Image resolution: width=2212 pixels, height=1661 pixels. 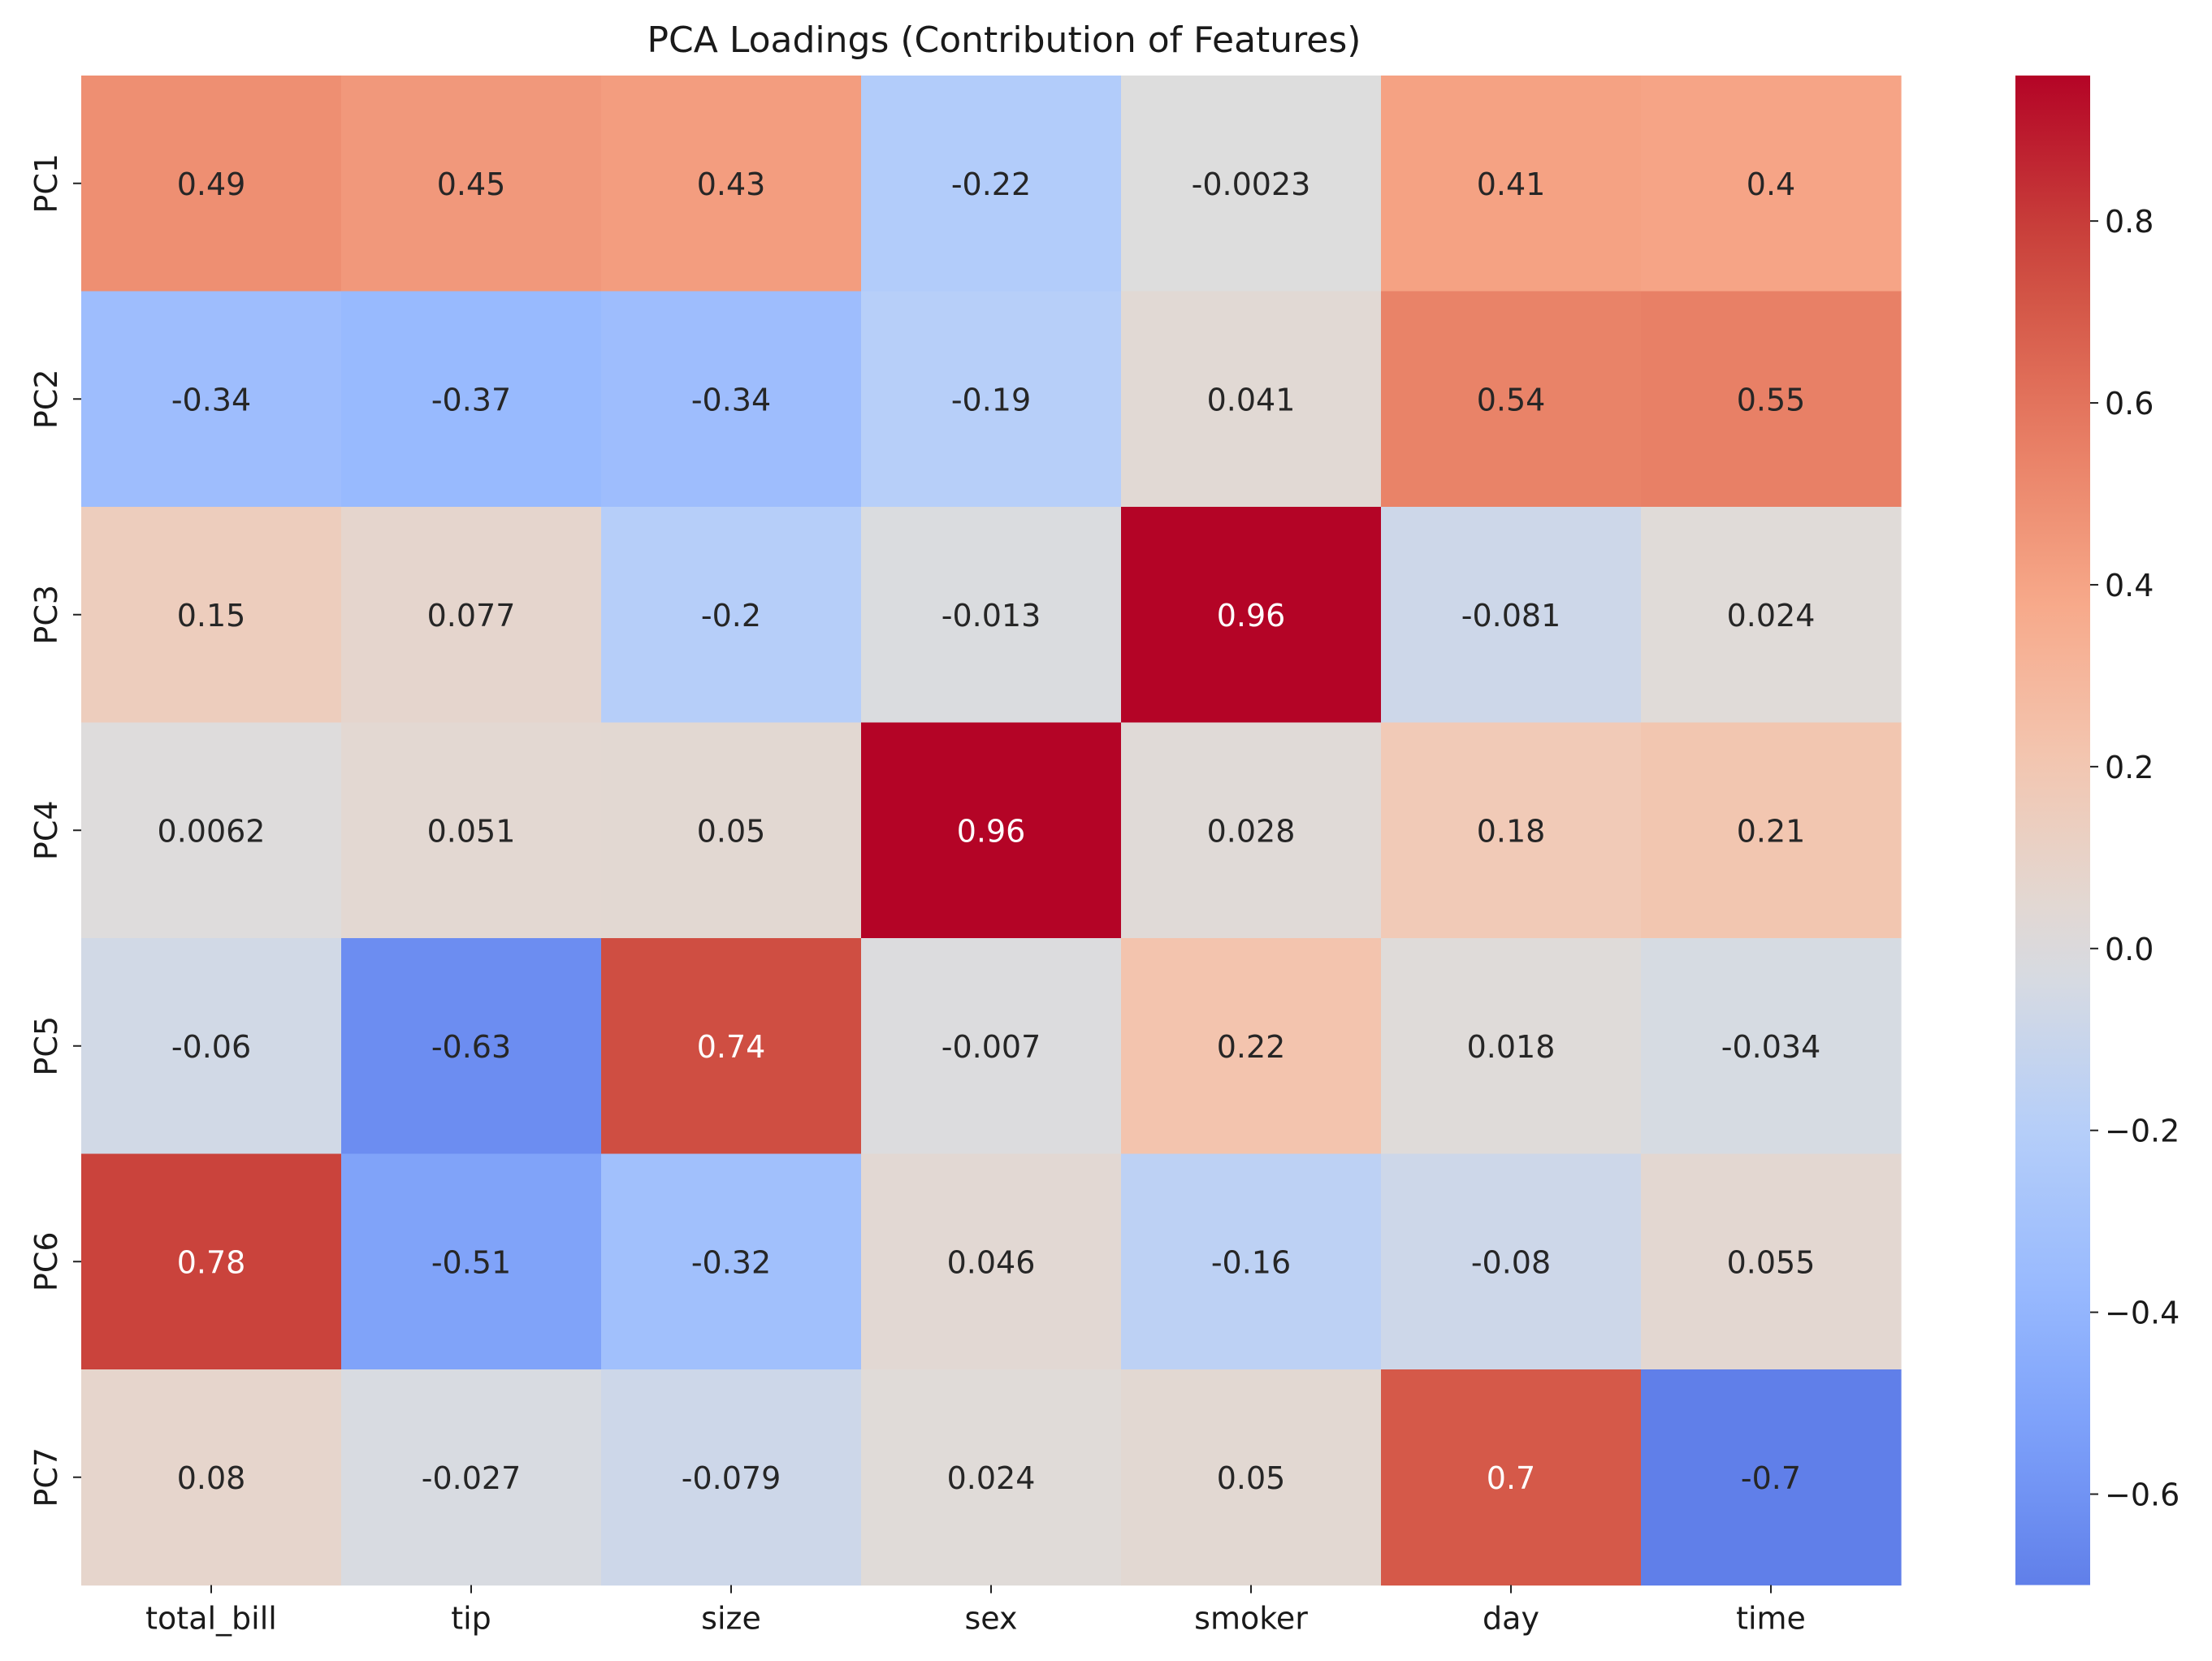 What do you see at coordinates (991, 616) in the screenshot?
I see `heatmap-cell-PC3-sex` at bounding box center [991, 616].